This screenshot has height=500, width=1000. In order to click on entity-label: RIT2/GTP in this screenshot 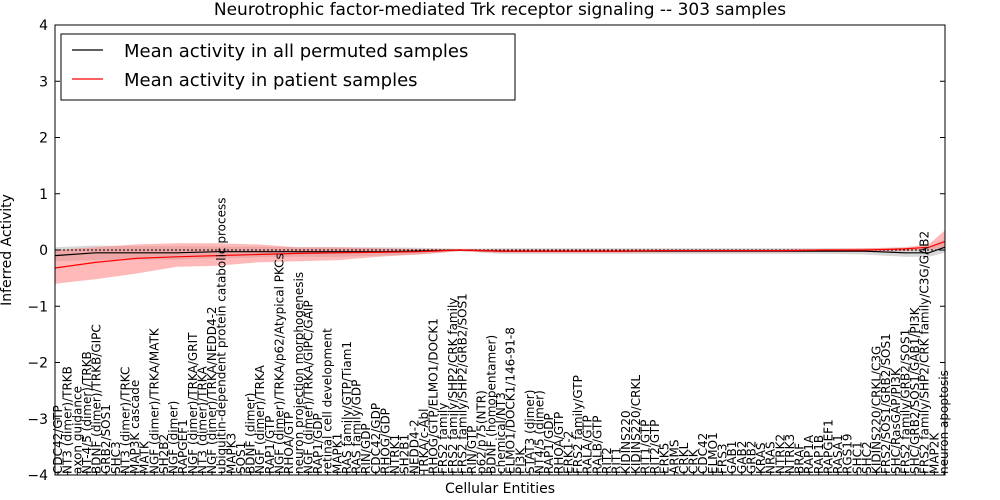, I will do `click(655, 447)`.